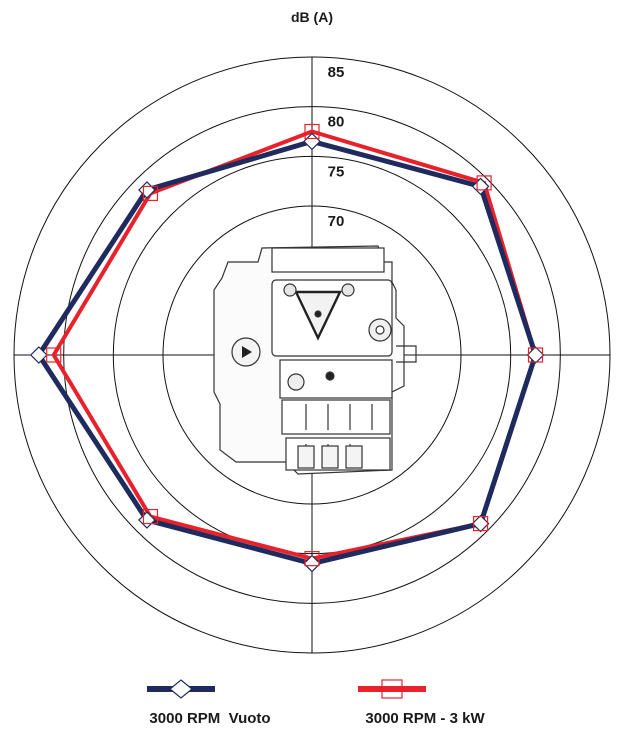 Image resolution: width=619 pixels, height=731 pixels. What do you see at coordinates (421, 703) in the screenshot?
I see `legend-item-2: 3000 RPM - 3 kW` at bounding box center [421, 703].